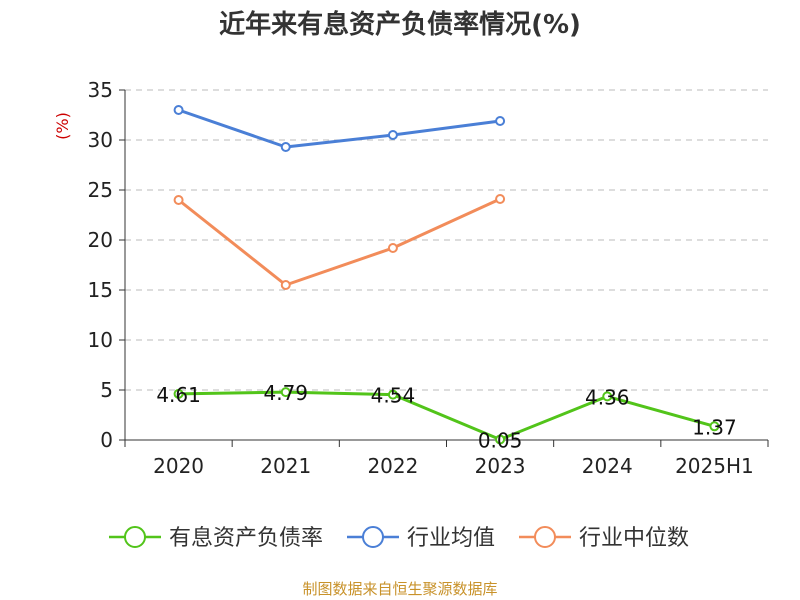 The image size is (800, 600). Describe the element at coordinates (399, 589) in the screenshot. I see `source-footer: 制图数据来自恒生聚源数据库` at that location.